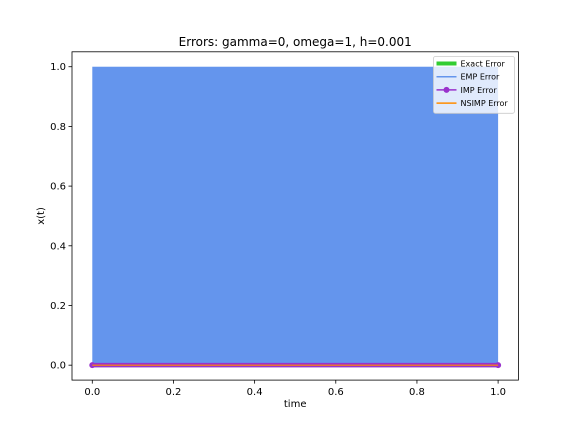  What do you see at coordinates (481, 77) in the screenshot?
I see `legend-entry: EMP Error` at bounding box center [481, 77].